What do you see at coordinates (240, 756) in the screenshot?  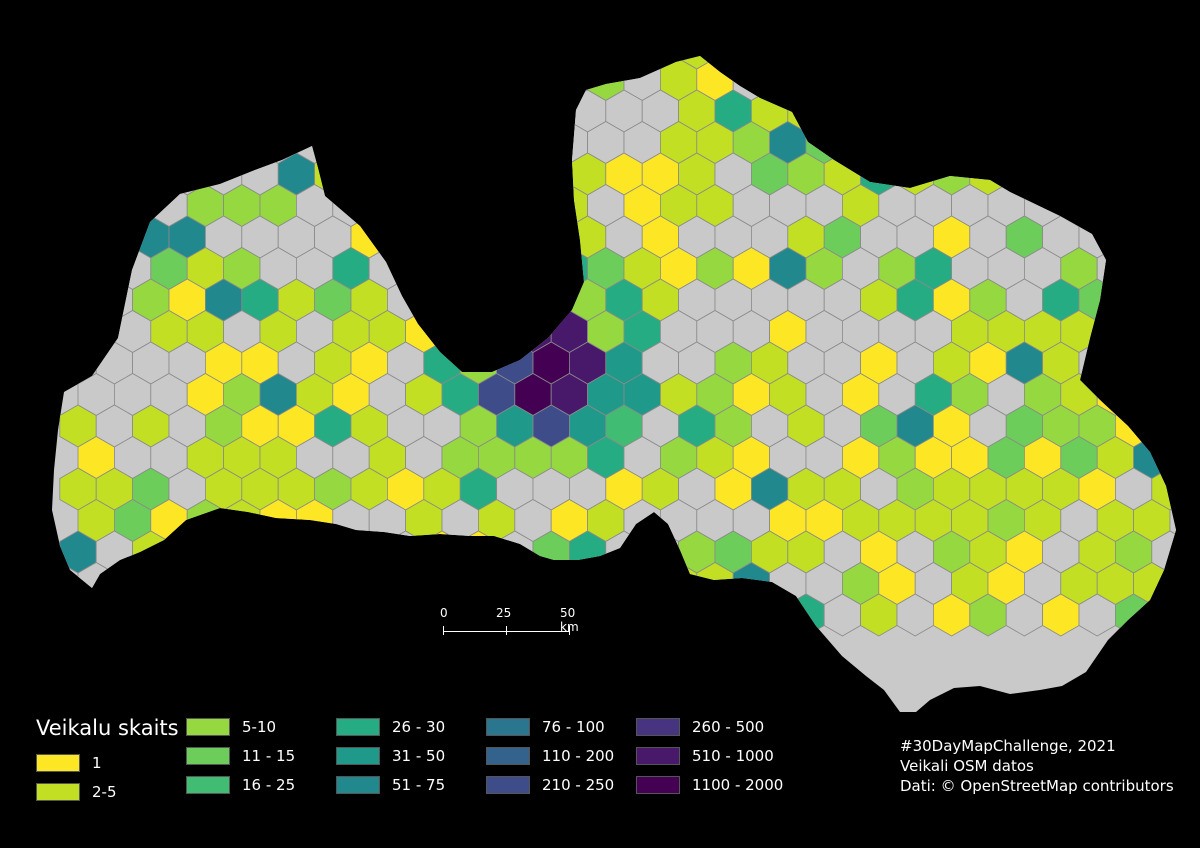 I see `legend-item: 11 - 15` at bounding box center [240, 756].